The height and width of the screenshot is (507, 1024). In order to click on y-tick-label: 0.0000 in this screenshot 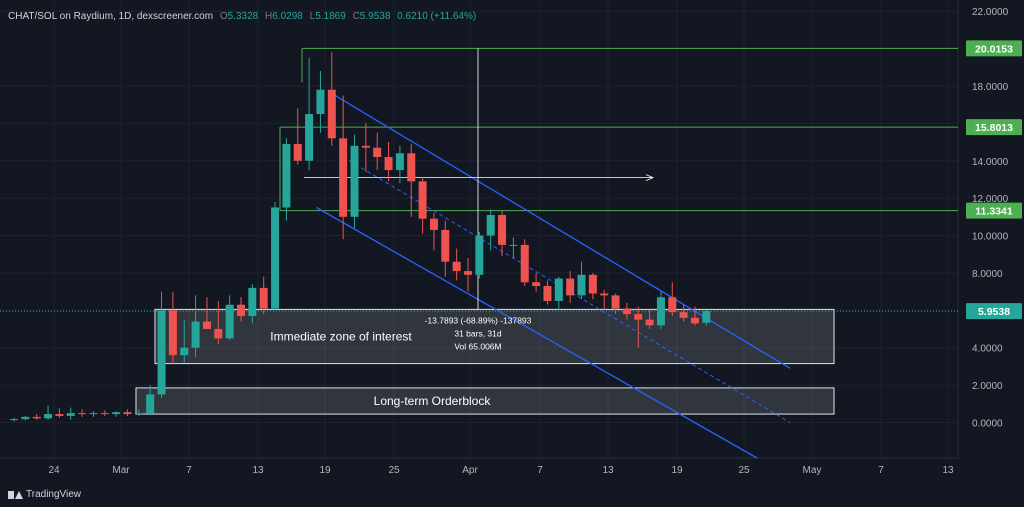, I will do `click(987, 423)`.